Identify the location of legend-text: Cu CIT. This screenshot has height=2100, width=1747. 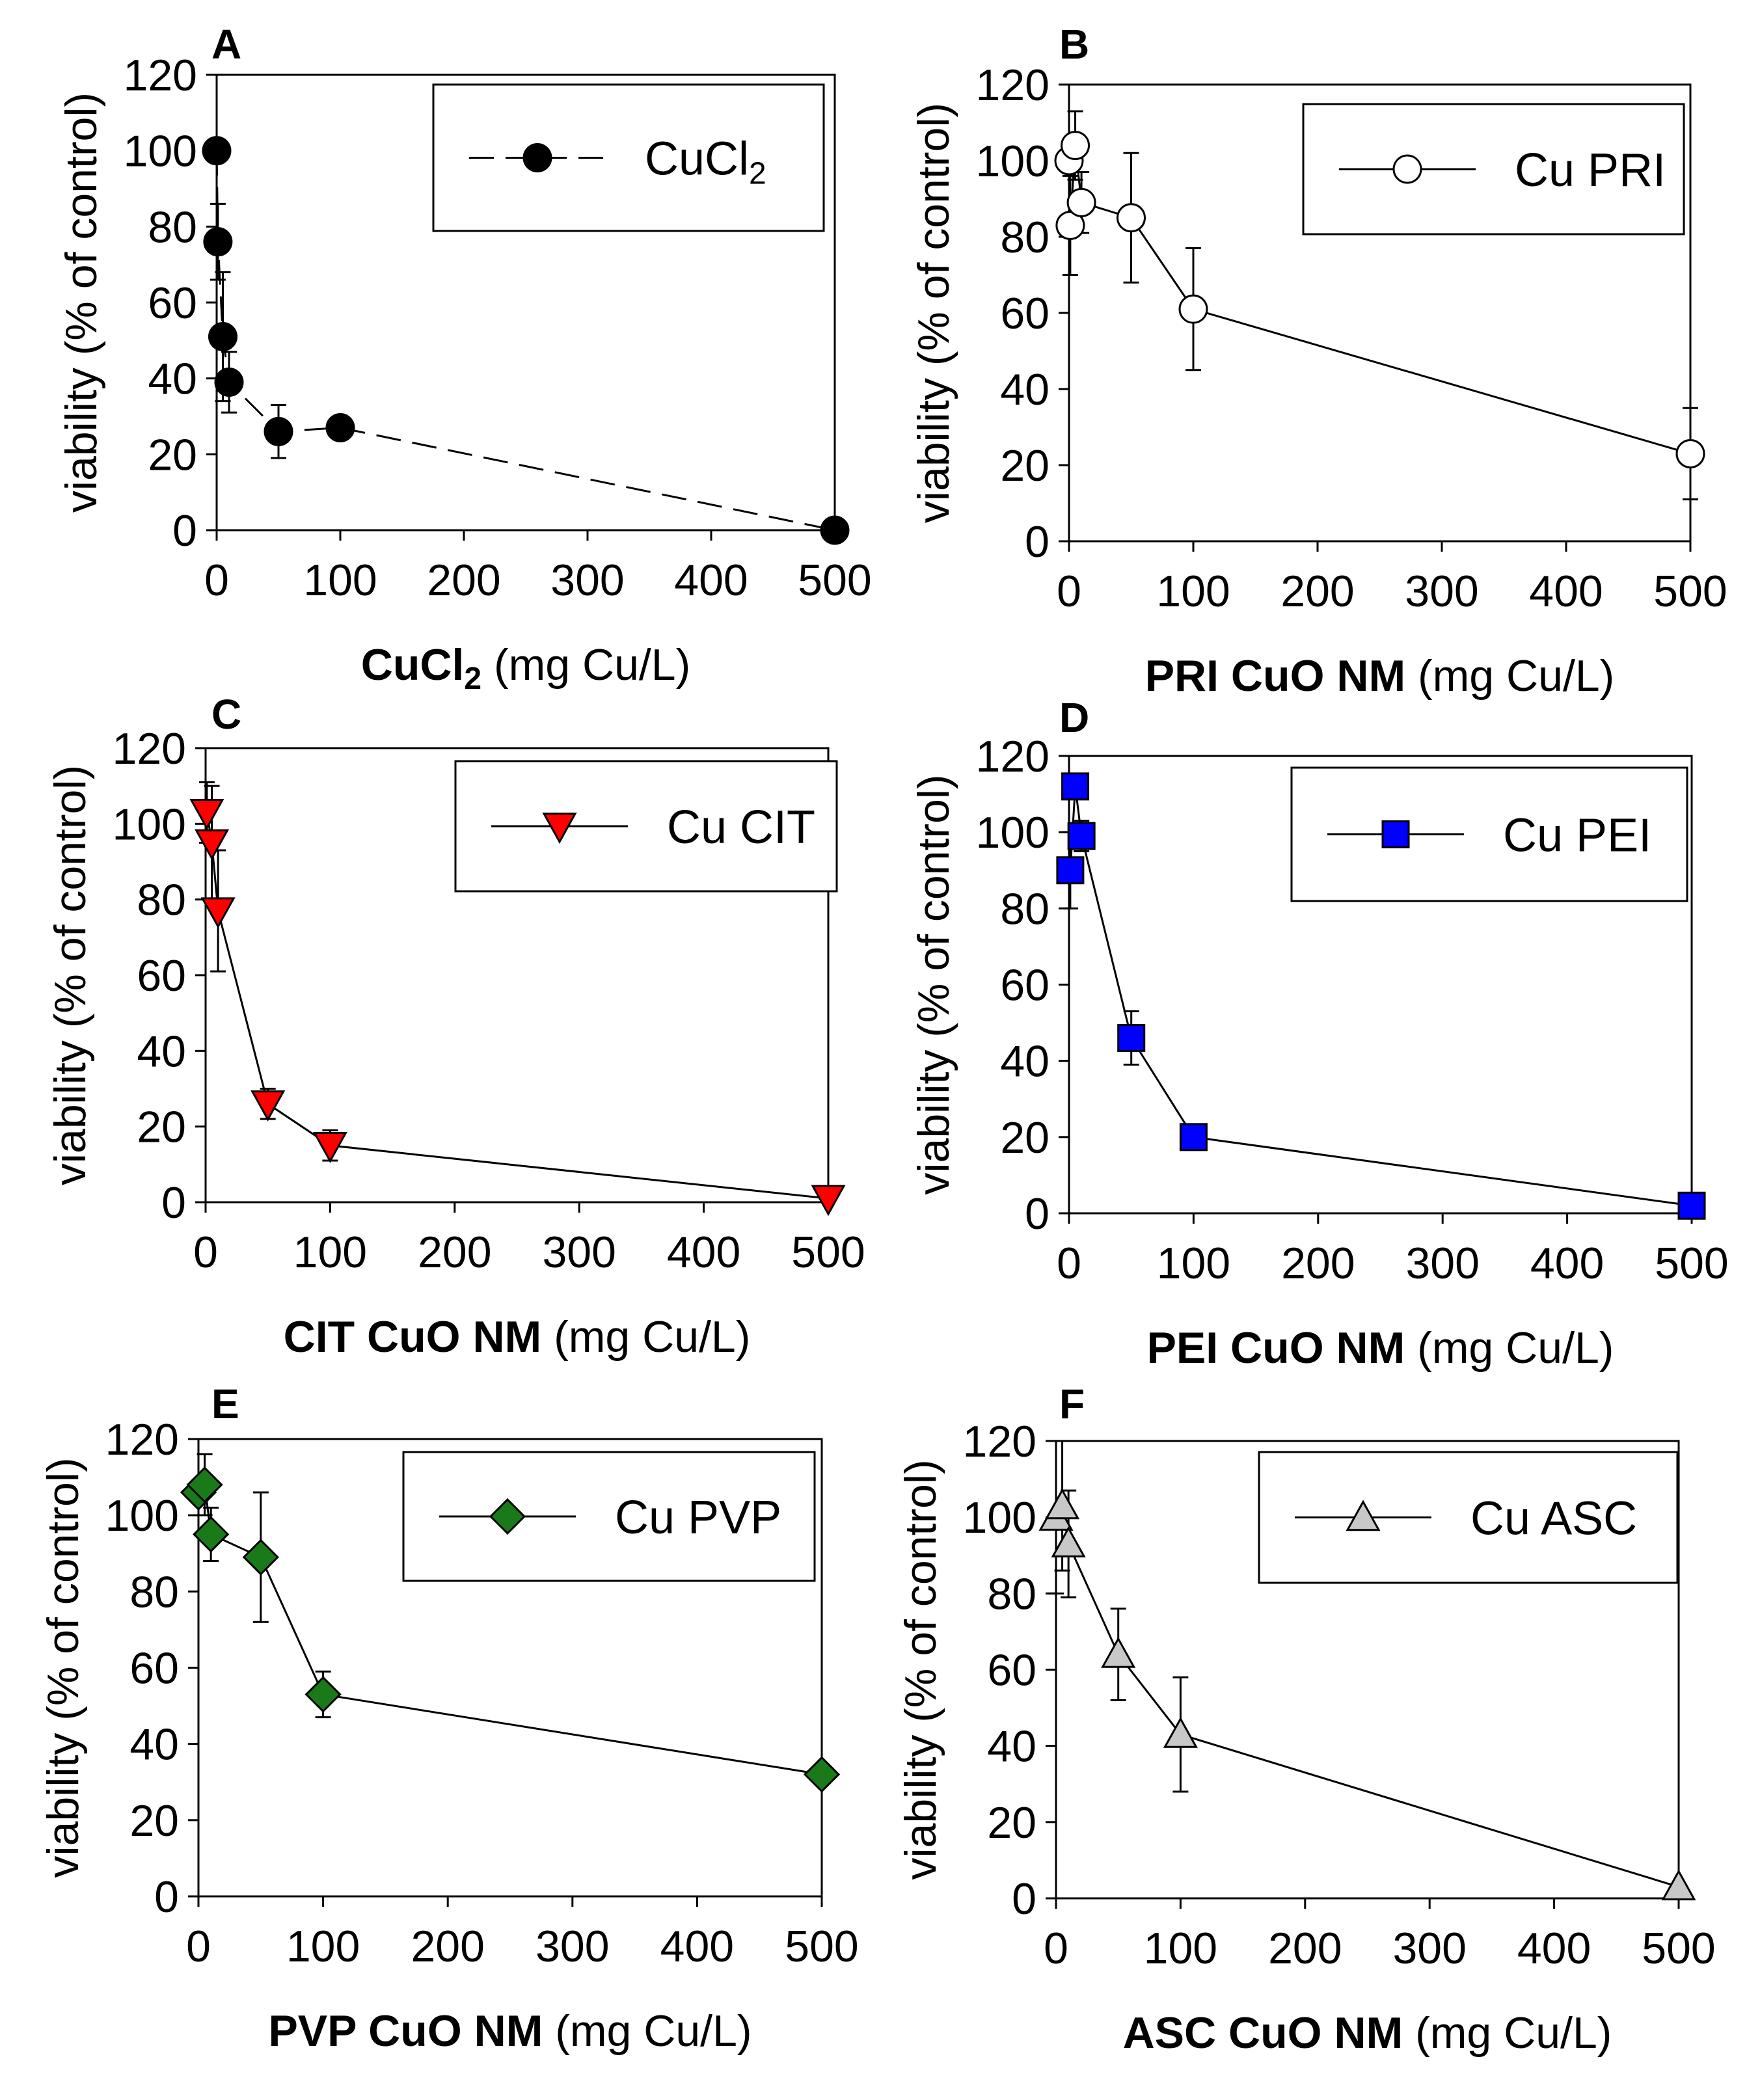
(741, 827).